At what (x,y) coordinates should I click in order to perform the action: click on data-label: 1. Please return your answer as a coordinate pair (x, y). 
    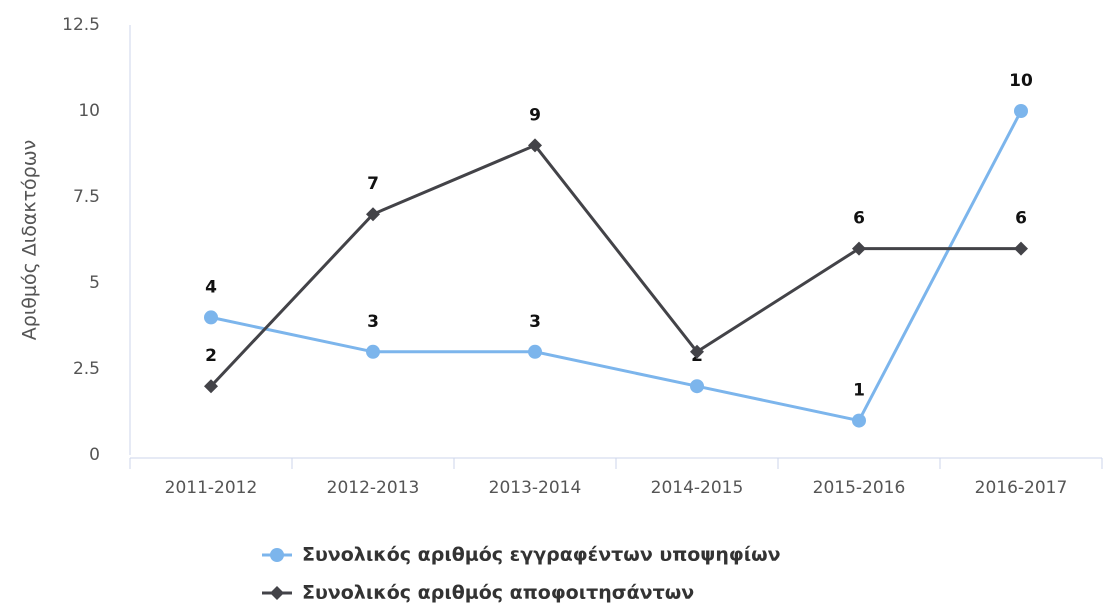
    Looking at the image, I should click on (859, 391).